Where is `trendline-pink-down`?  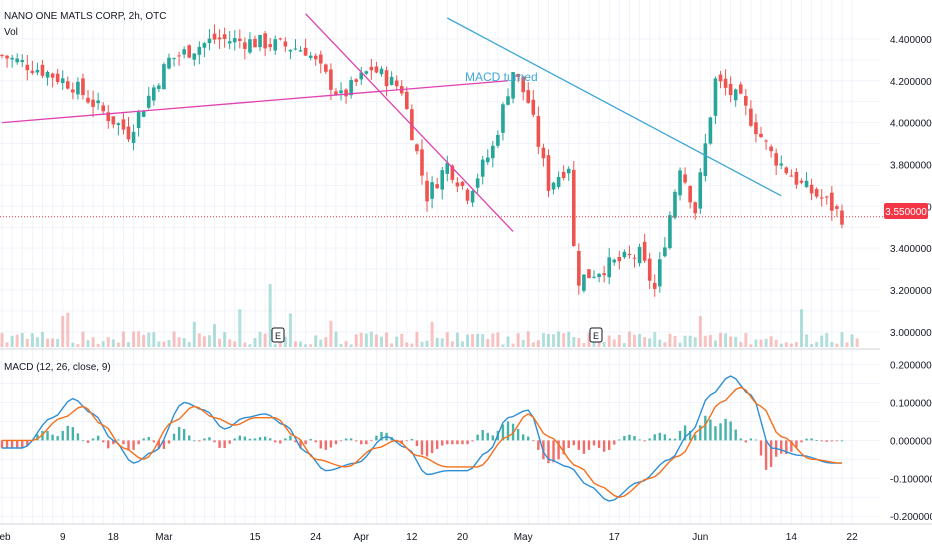 trendline-pink-down is located at coordinates (409, 122).